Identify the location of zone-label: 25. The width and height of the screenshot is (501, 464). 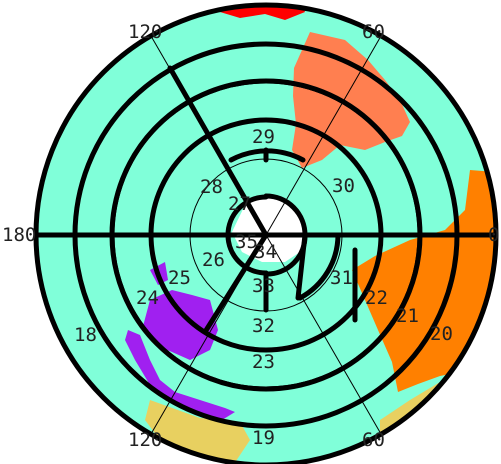
(179, 278).